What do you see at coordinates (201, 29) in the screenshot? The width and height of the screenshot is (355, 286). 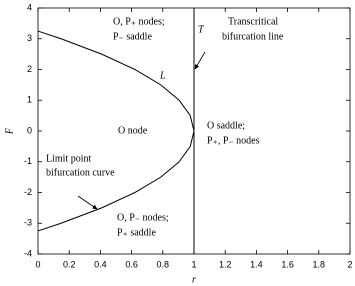 I see `series-label: T` at bounding box center [201, 29].